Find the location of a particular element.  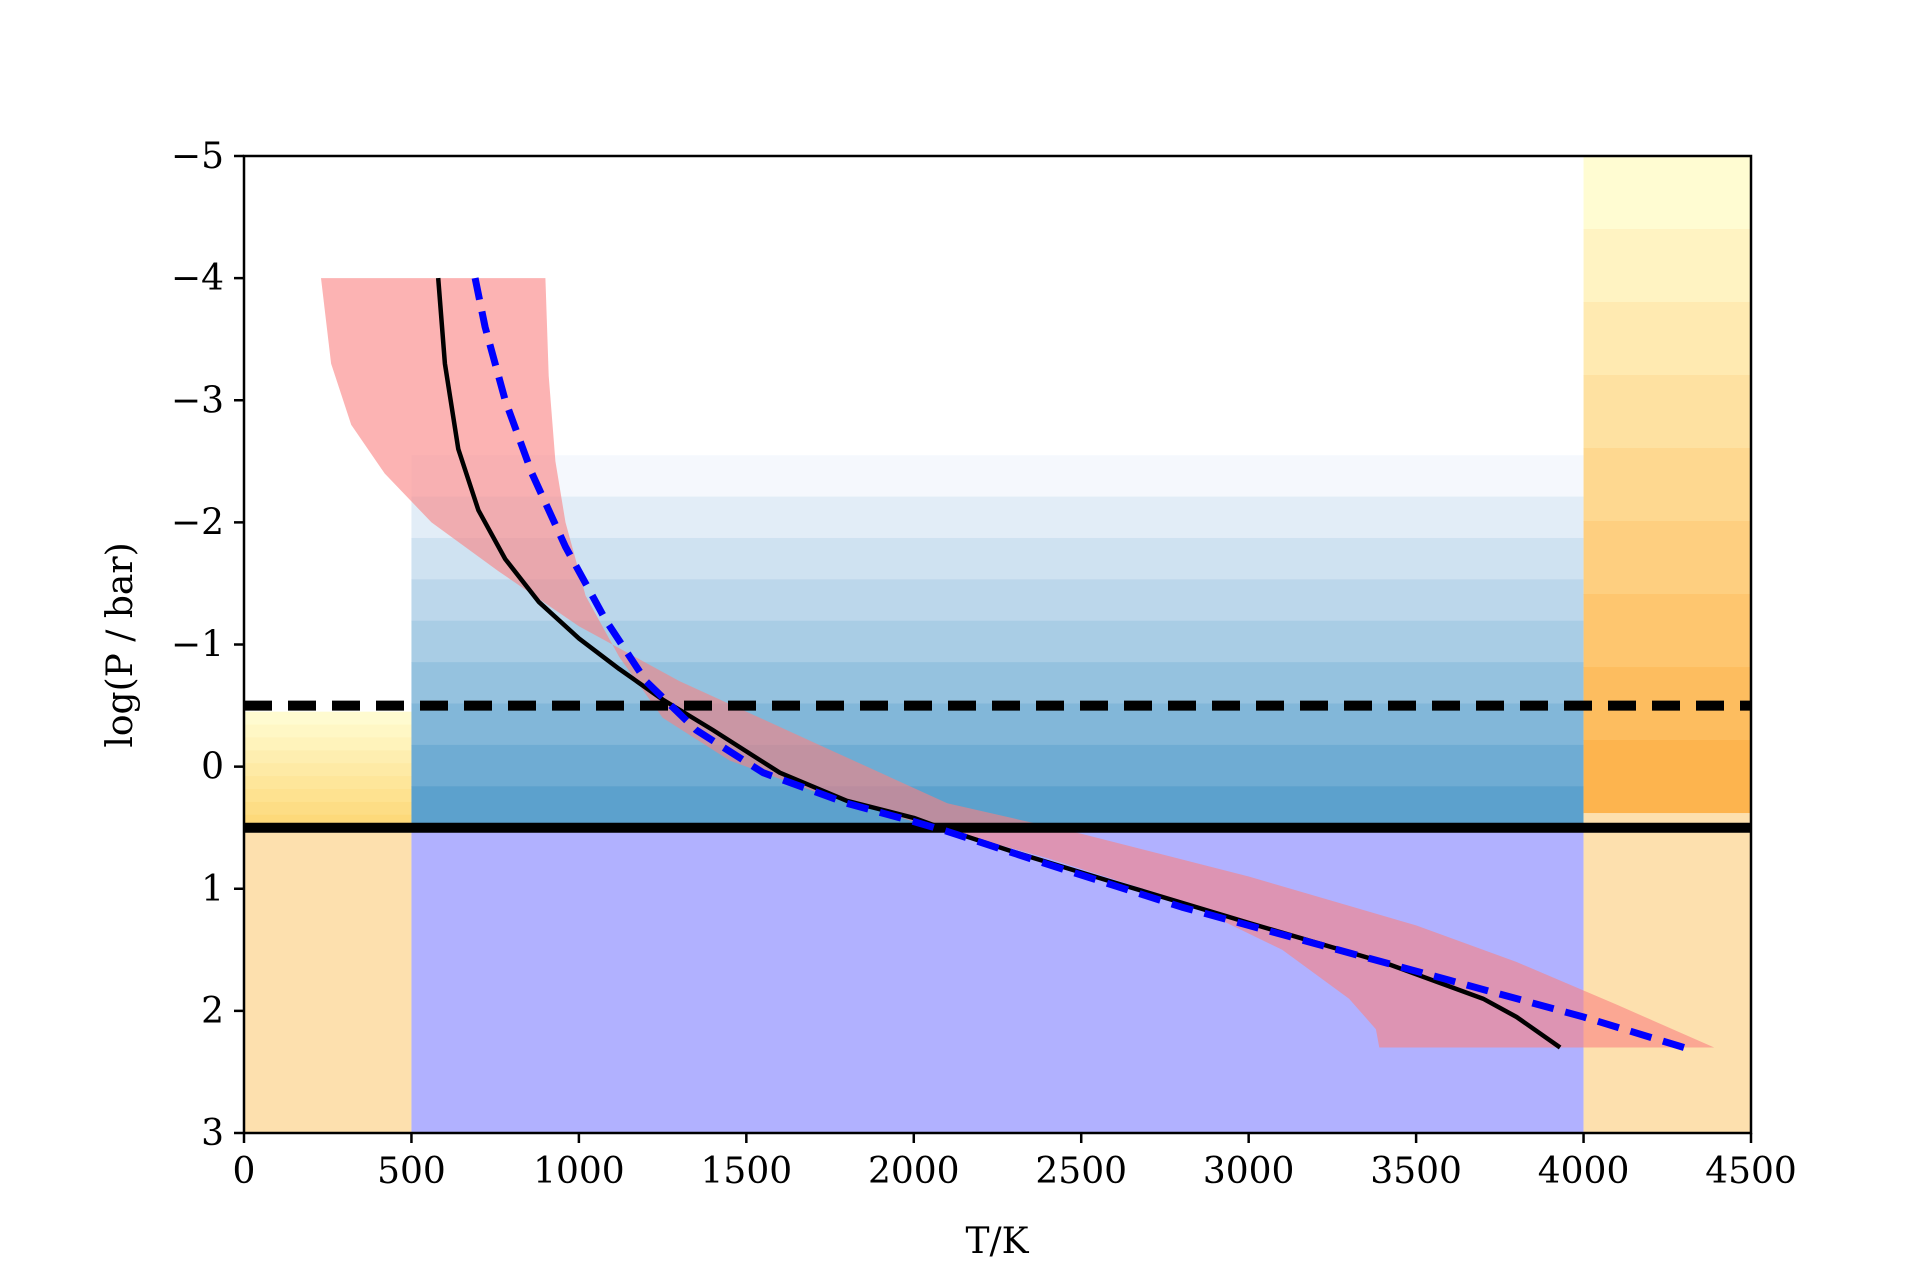

y-tick-label: −1 is located at coordinates (197, 645).